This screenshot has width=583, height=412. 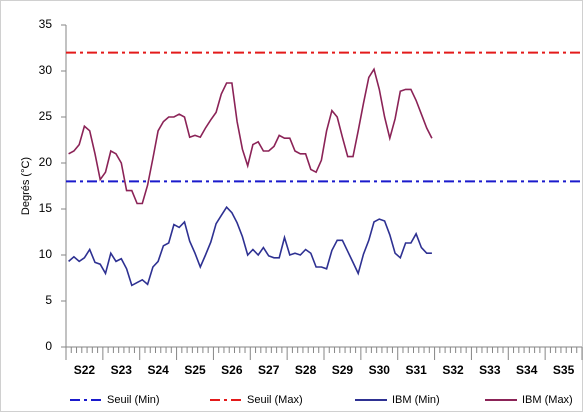 I want to click on x-tick-label: S34, so click(x=527, y=370).